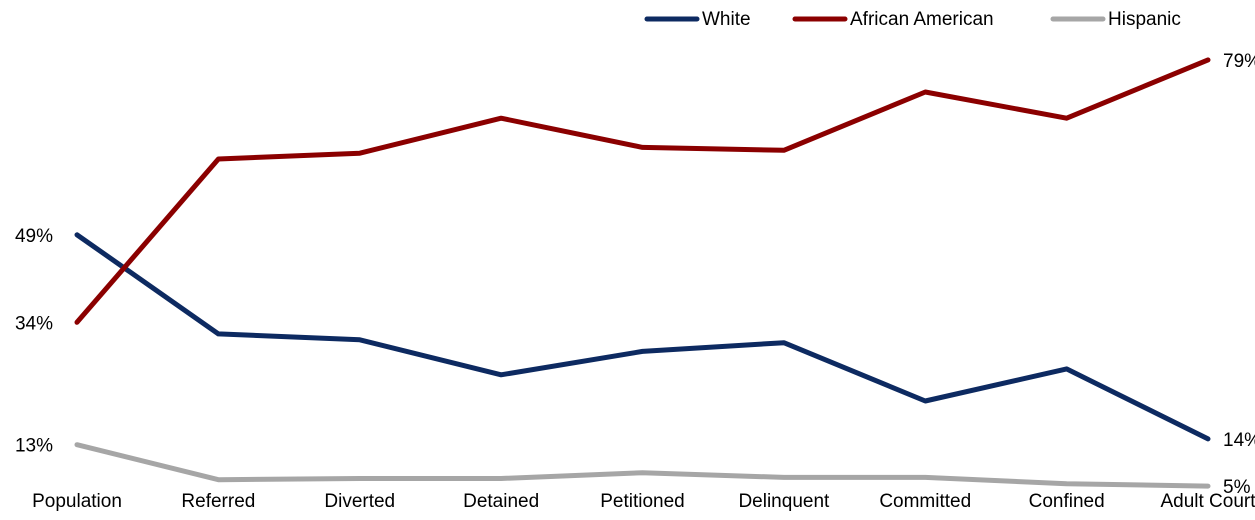 The height and width of the screenshot is (520, 1255). Describe the element at coordinates (34, 236) in the screenshot. I see `data-label-white-start: 49%` at that location.